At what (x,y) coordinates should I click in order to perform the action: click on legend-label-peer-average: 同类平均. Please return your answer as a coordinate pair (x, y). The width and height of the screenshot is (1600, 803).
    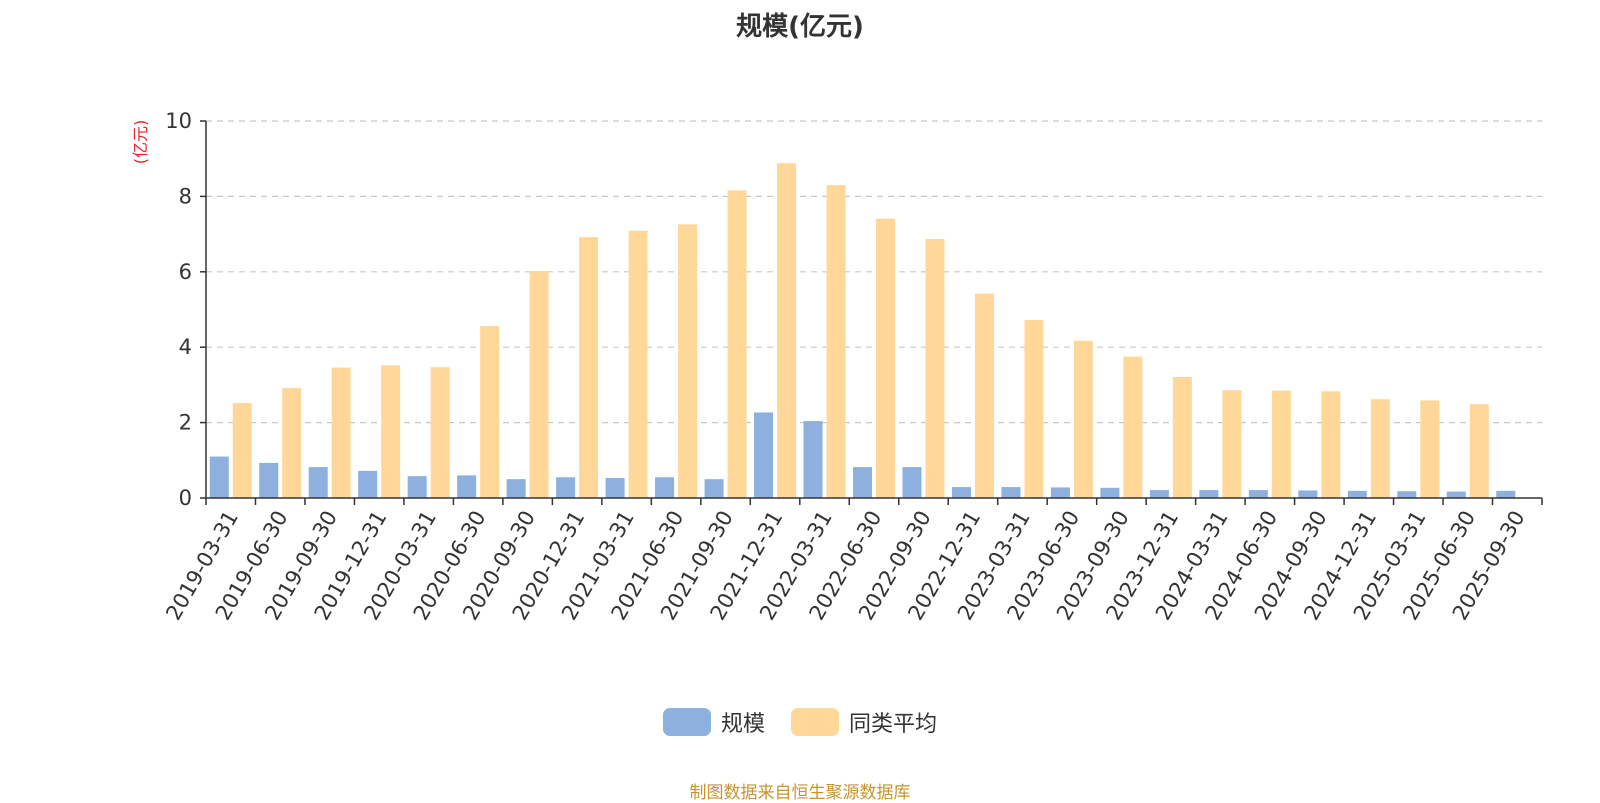
    Looking at the image, I should click on (893, 724).